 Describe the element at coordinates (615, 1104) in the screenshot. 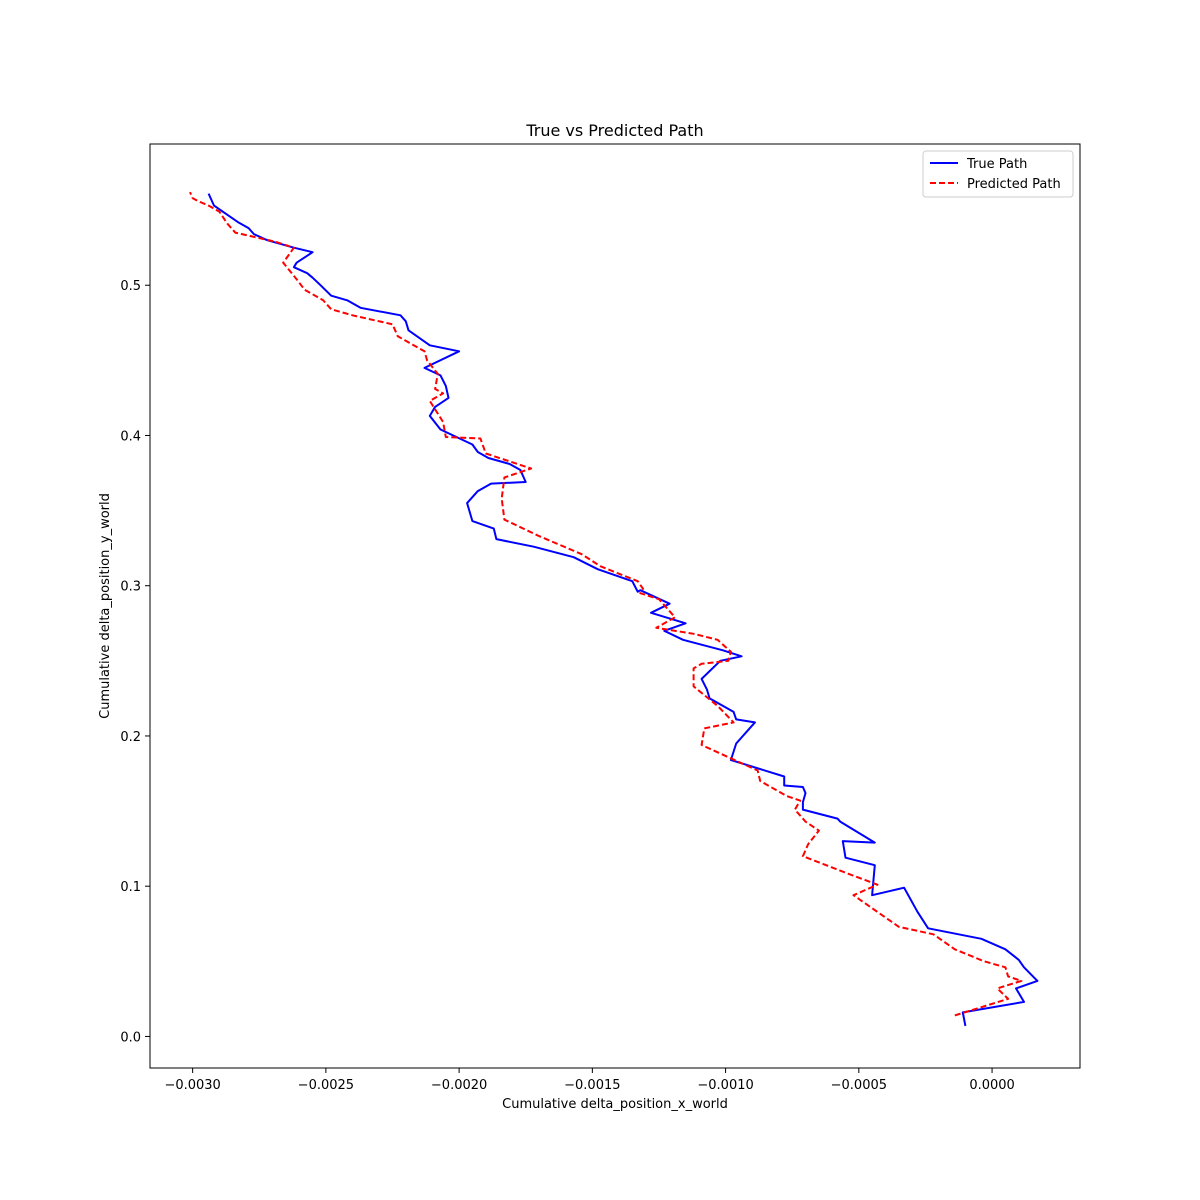

I see `x-axis-title: Cumulative delta_position_x_world` at that location.